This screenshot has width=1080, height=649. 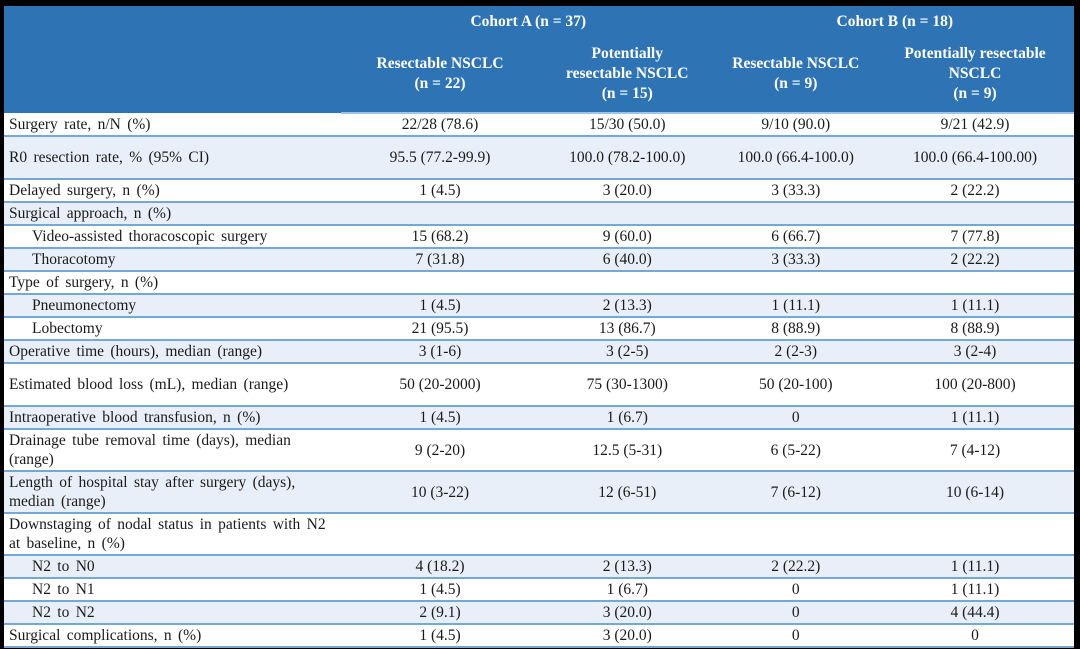 I want to click on col-header-resectable-b: Resectable NSCLC (n = 9), so click(x=796, y=75).